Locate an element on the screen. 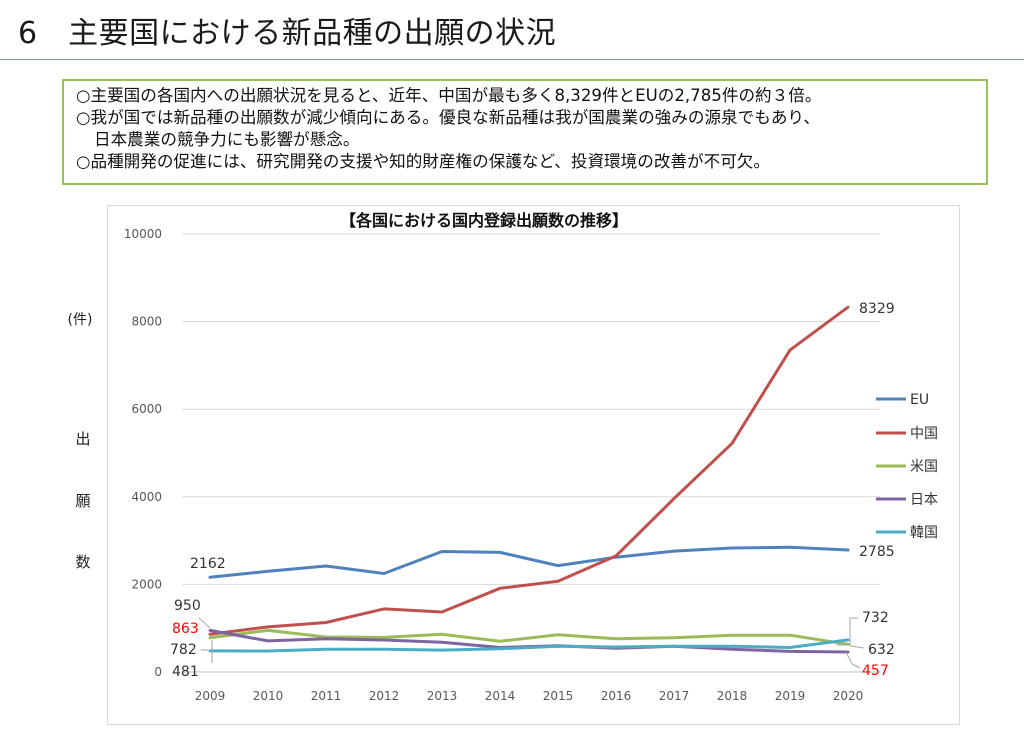  x-tick-label-2015: 2015 is located at coordinates (558, 696).